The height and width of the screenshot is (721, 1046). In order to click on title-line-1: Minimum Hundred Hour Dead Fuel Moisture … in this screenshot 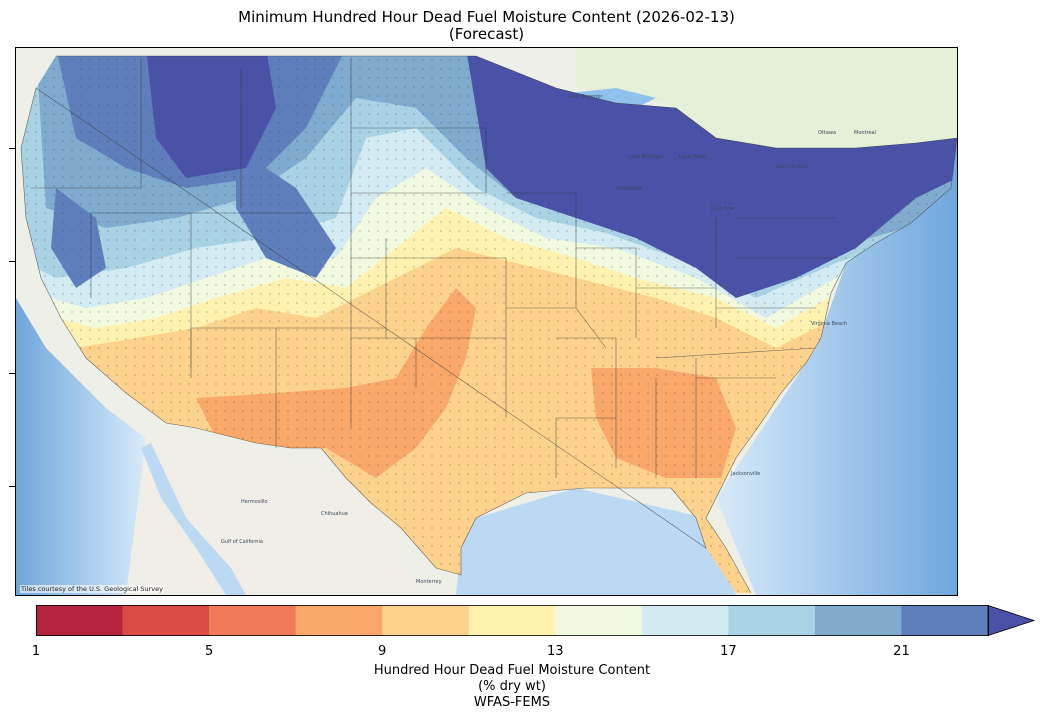, I will do `click(486, 17)`.